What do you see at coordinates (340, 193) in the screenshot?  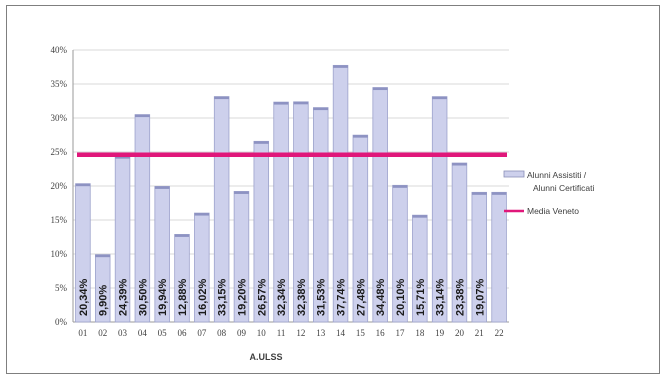 I see `bar` at bounding box center [340, 193].